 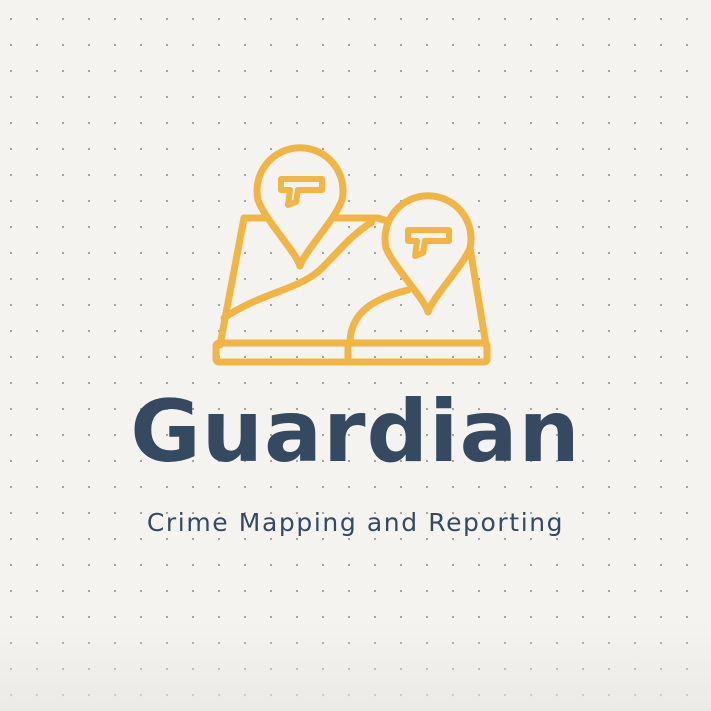 What do you see at coordinates (355, 522) in the screenshot?
I see `brand-tagline: Crime Mapping and Reporting` at bounding box center [355, 522].